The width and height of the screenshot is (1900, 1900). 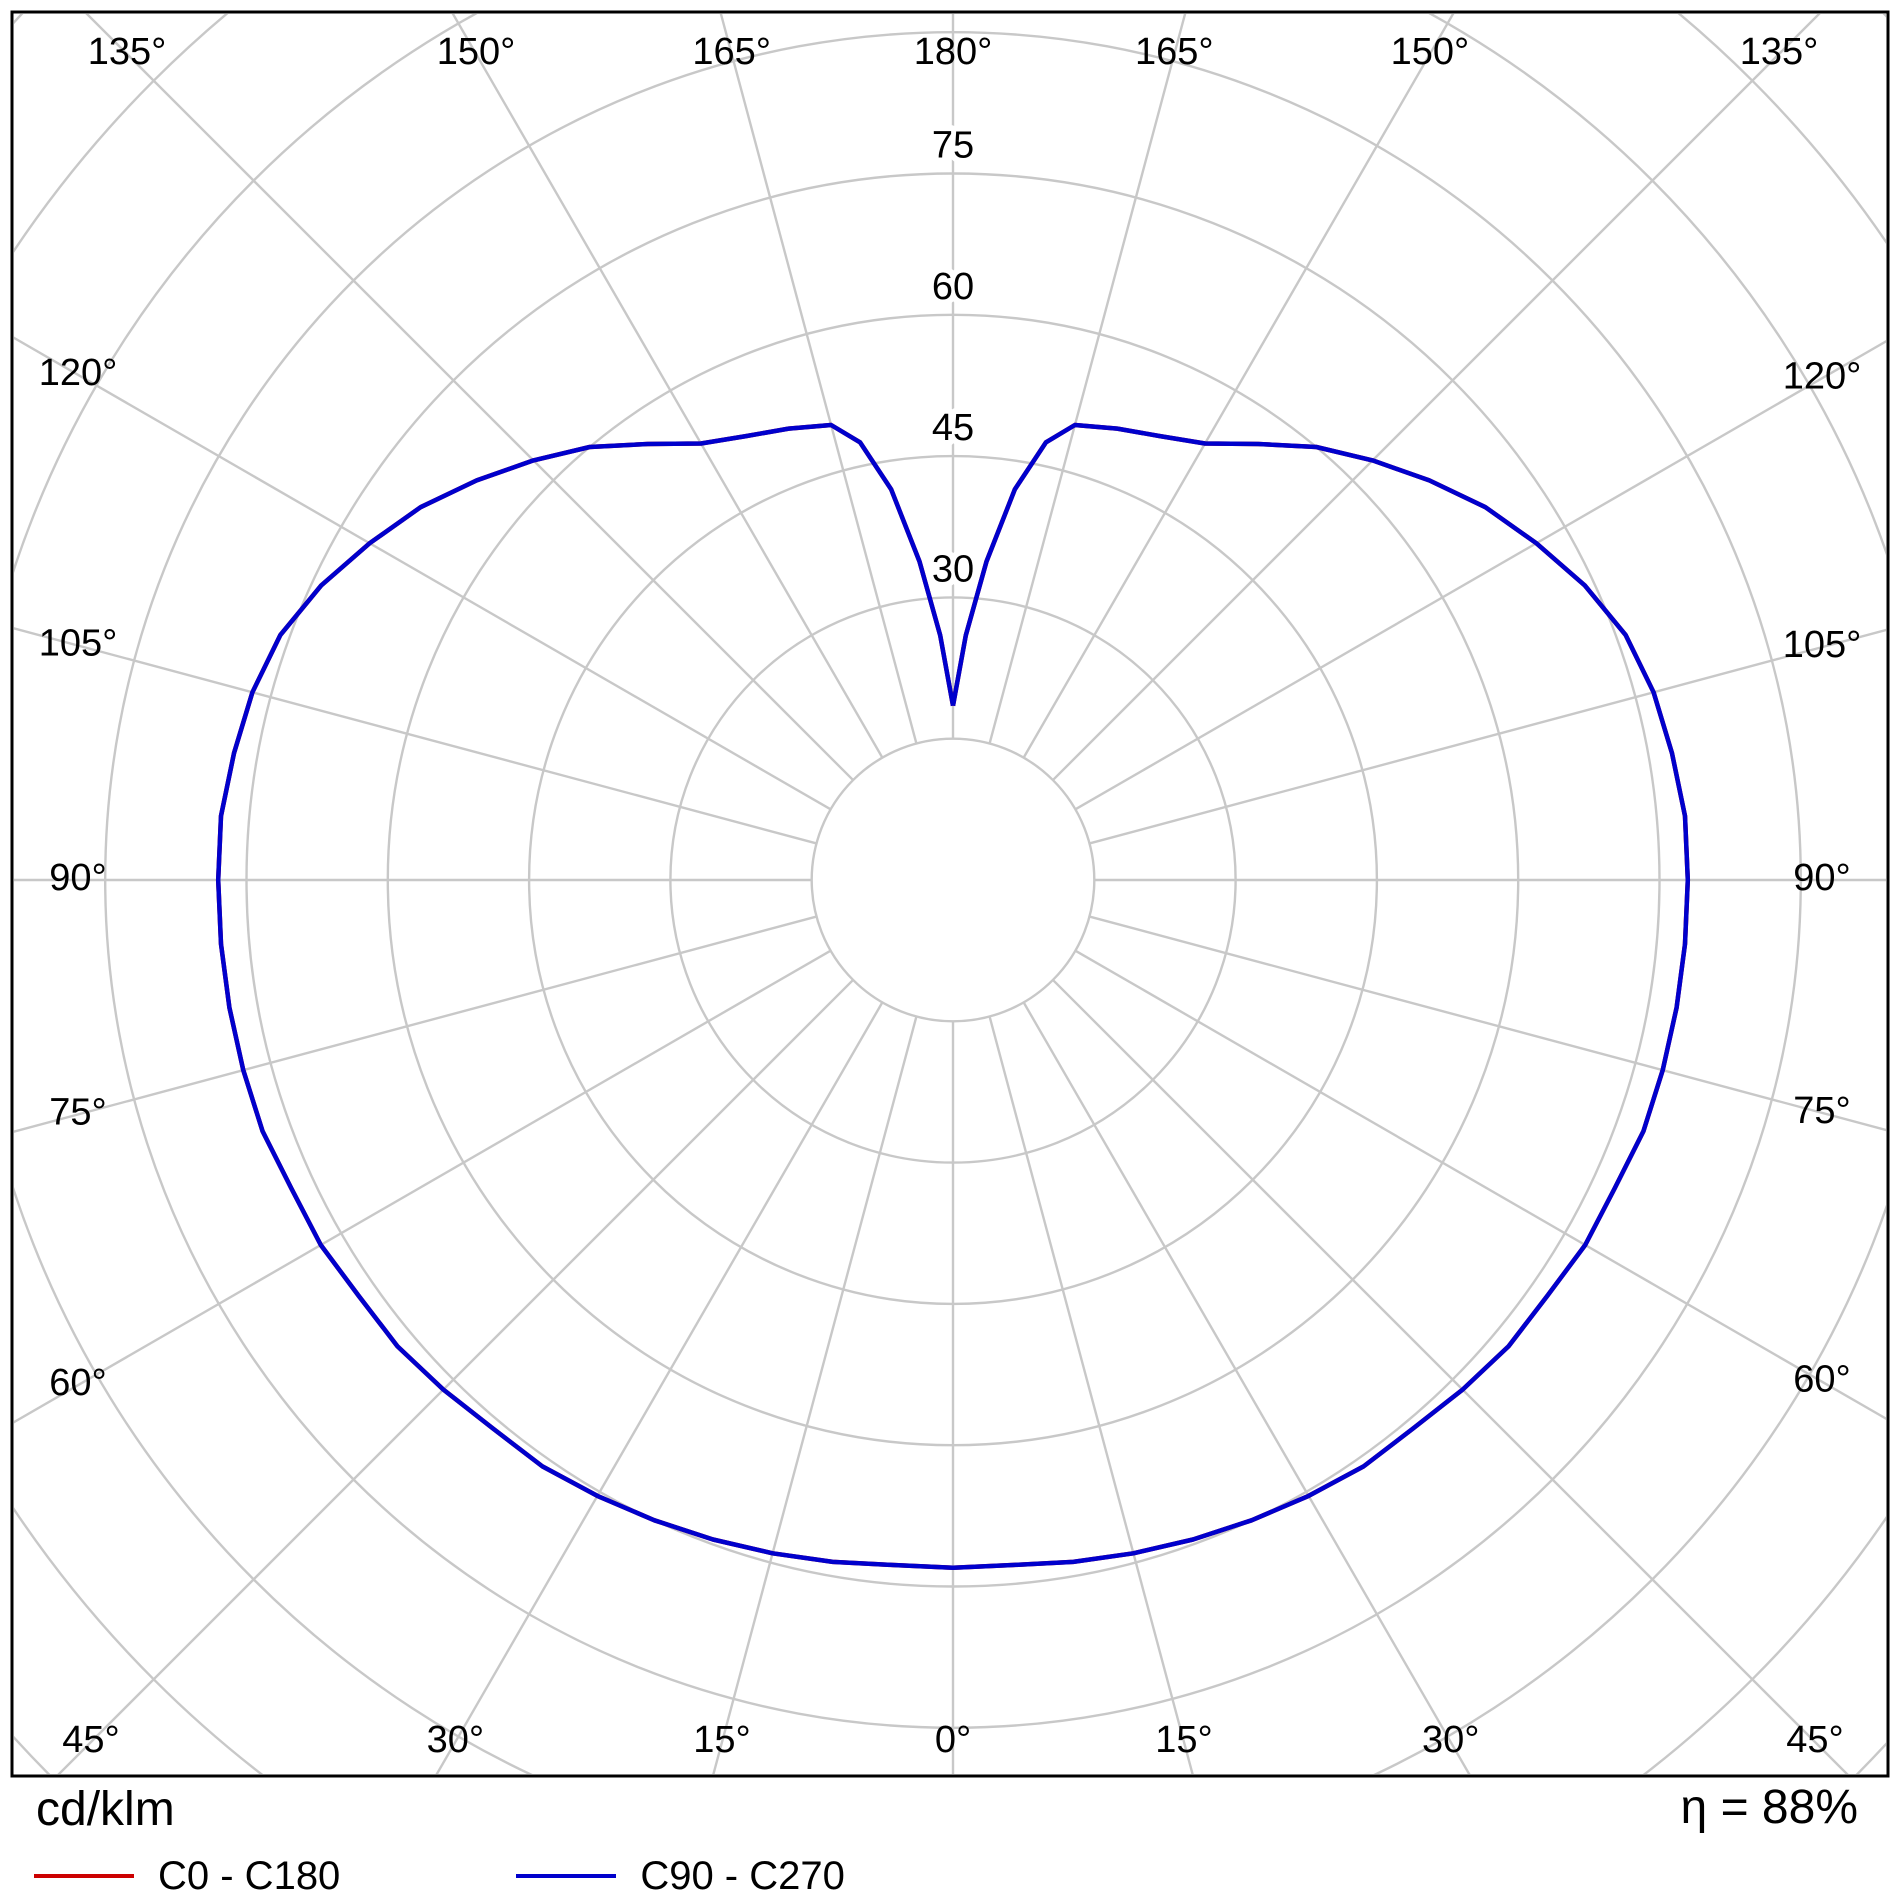 What do you see at coordinates (953, 428) in the screenshot?
I see `svg-text: 45` at bounding box center [953, 428].